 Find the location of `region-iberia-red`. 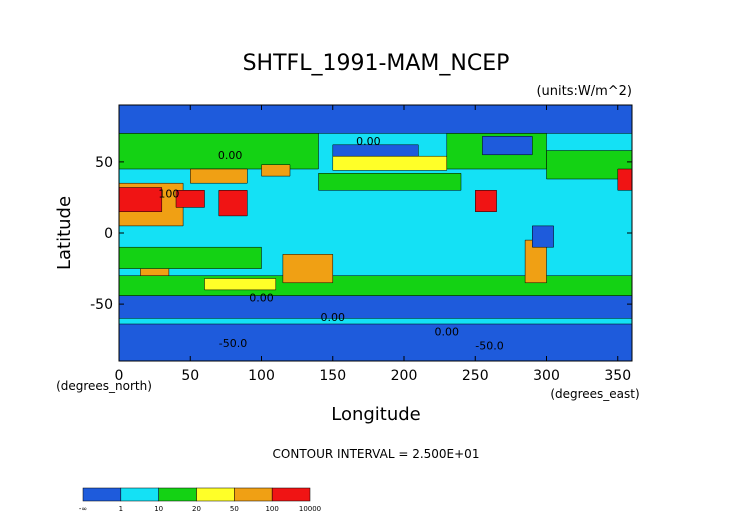

region-iberia-red is located at coordinates (624, 179).